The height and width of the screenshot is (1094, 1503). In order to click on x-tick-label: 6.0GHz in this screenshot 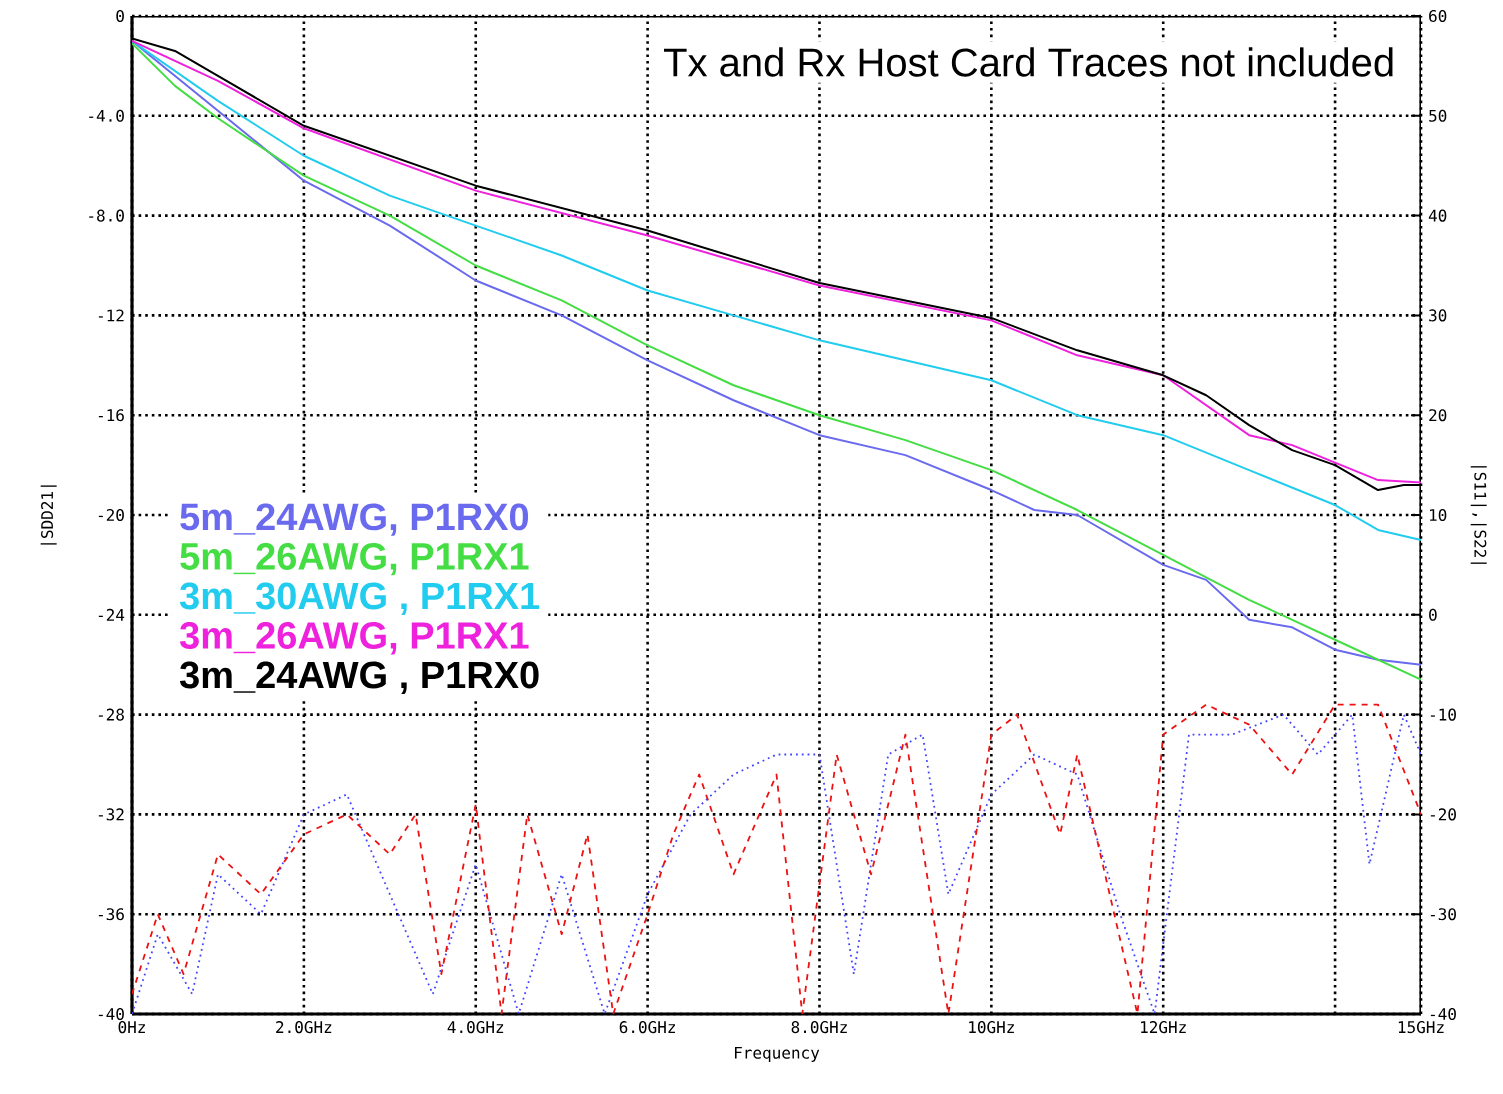, I will do `click(647, 1027)`.